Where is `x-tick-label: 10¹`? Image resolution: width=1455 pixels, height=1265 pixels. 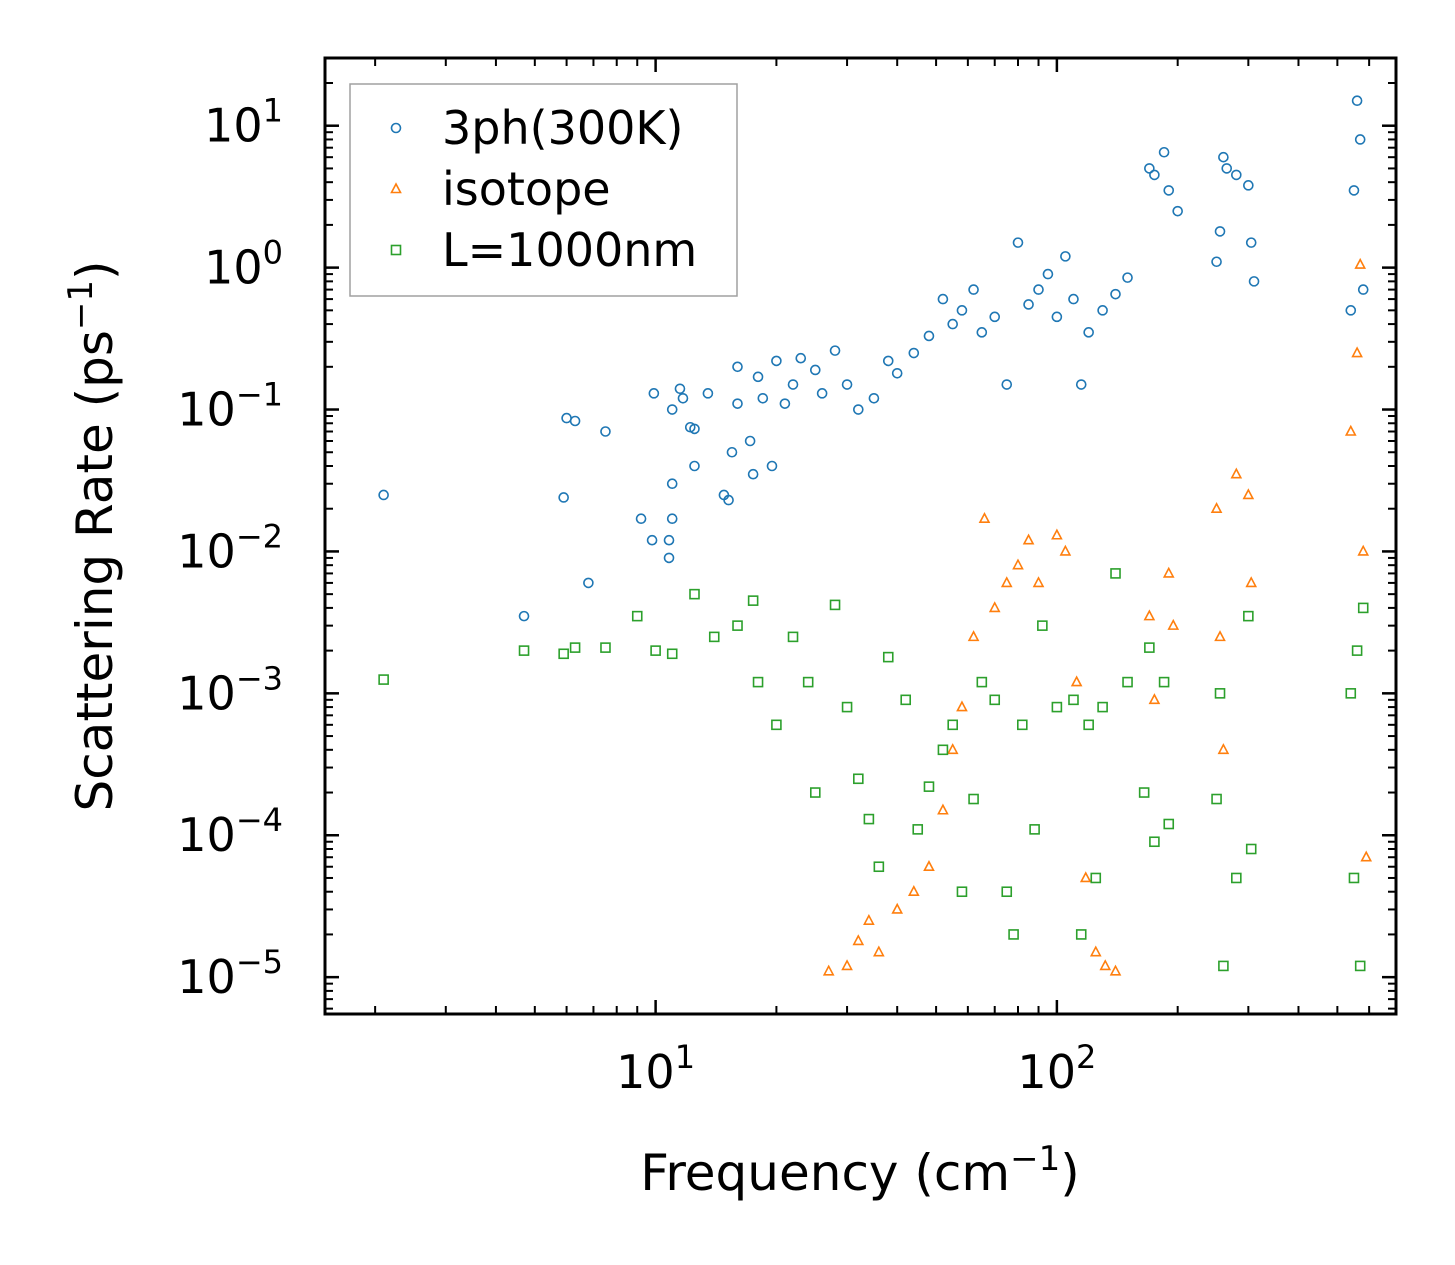 x-tick-label: 10¹ is located at coordinates (655, 1068).